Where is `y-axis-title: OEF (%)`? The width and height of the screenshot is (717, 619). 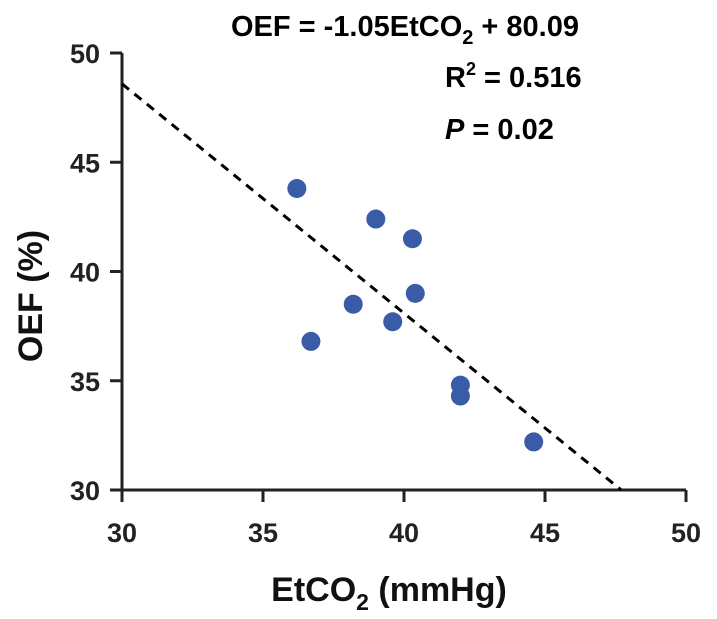
y-axis-title: OEF (%) is located at coordinates (31, 296).